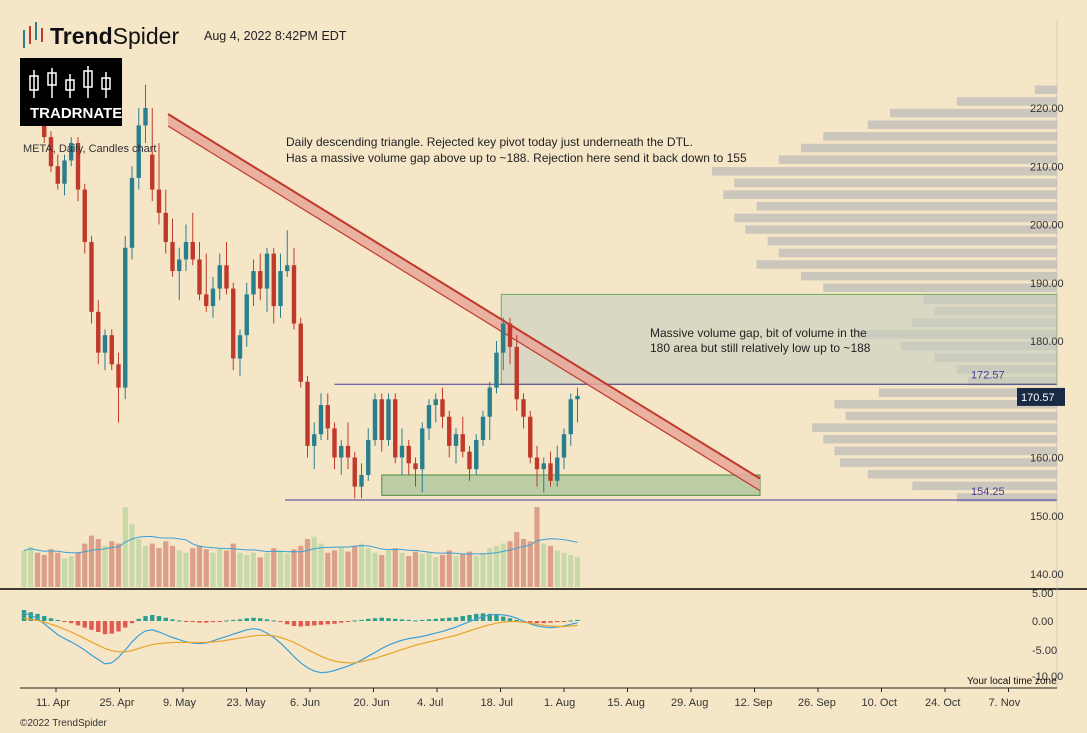 The image size is (1087, 733). What do you see at coordinates (1012, 681) in the screenshot?
I see `timezone-label: Your local time zone` at bounding box center [1012, 681].